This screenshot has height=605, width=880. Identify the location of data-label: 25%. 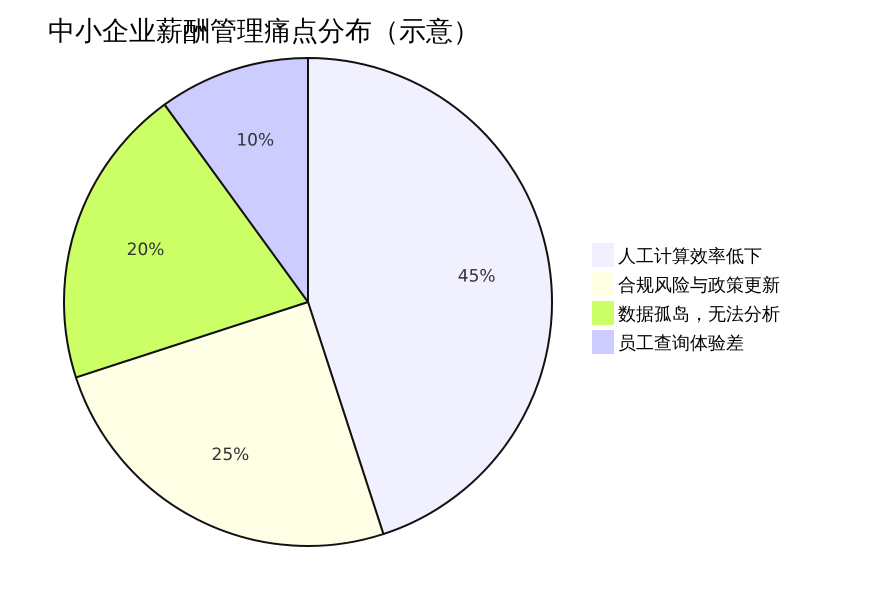
(231, 455).